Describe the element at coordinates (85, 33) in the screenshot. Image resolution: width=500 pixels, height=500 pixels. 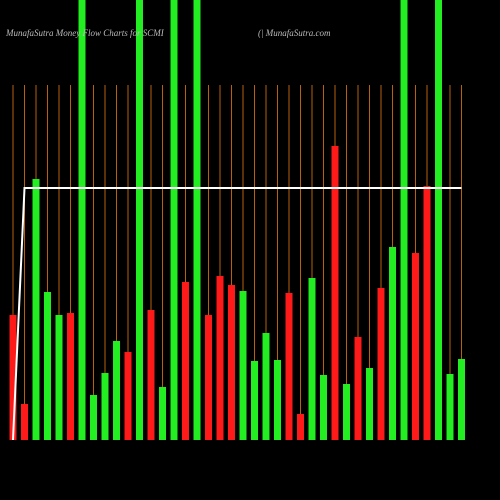
I see `chart-title: MunafaSutra Money Flow Charts for SCMI` at that location.